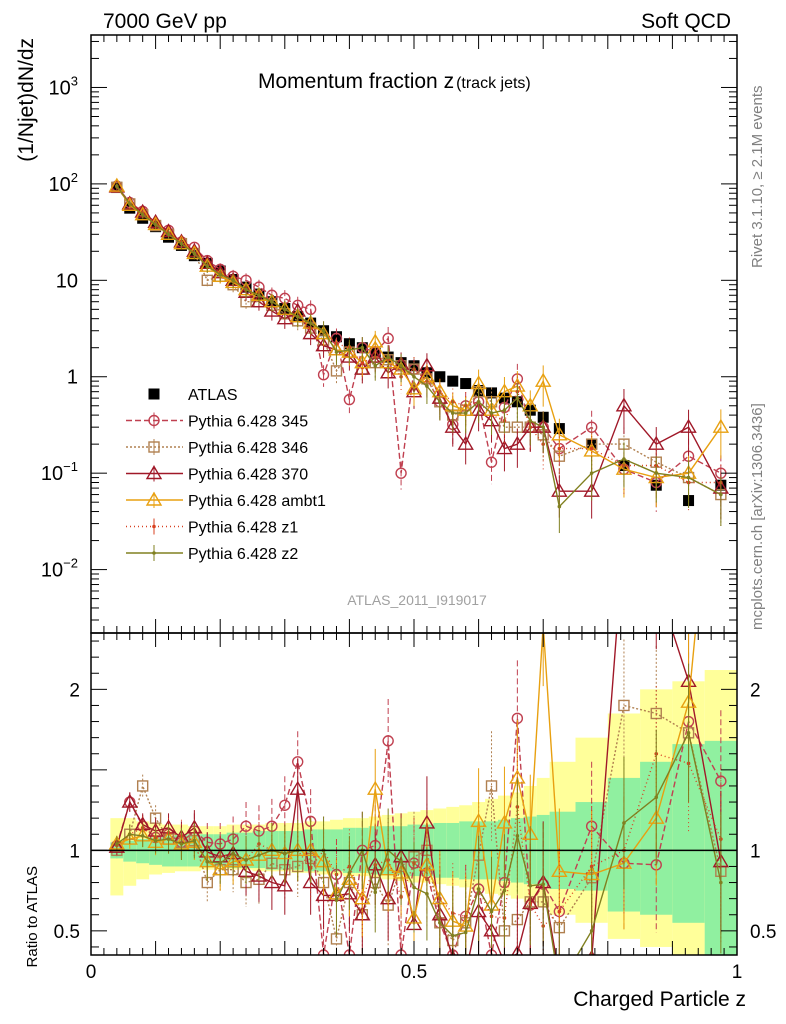  What do you see at coordinates (414, 972) in the screenshot?
I see `x-tick-label: 0.5` at bounding box center [414, 972].